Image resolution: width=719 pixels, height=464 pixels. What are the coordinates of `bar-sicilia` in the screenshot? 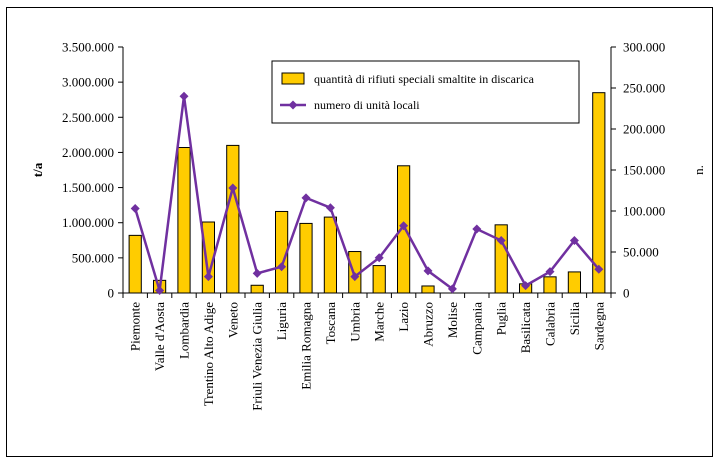 It's located at (574, 282).